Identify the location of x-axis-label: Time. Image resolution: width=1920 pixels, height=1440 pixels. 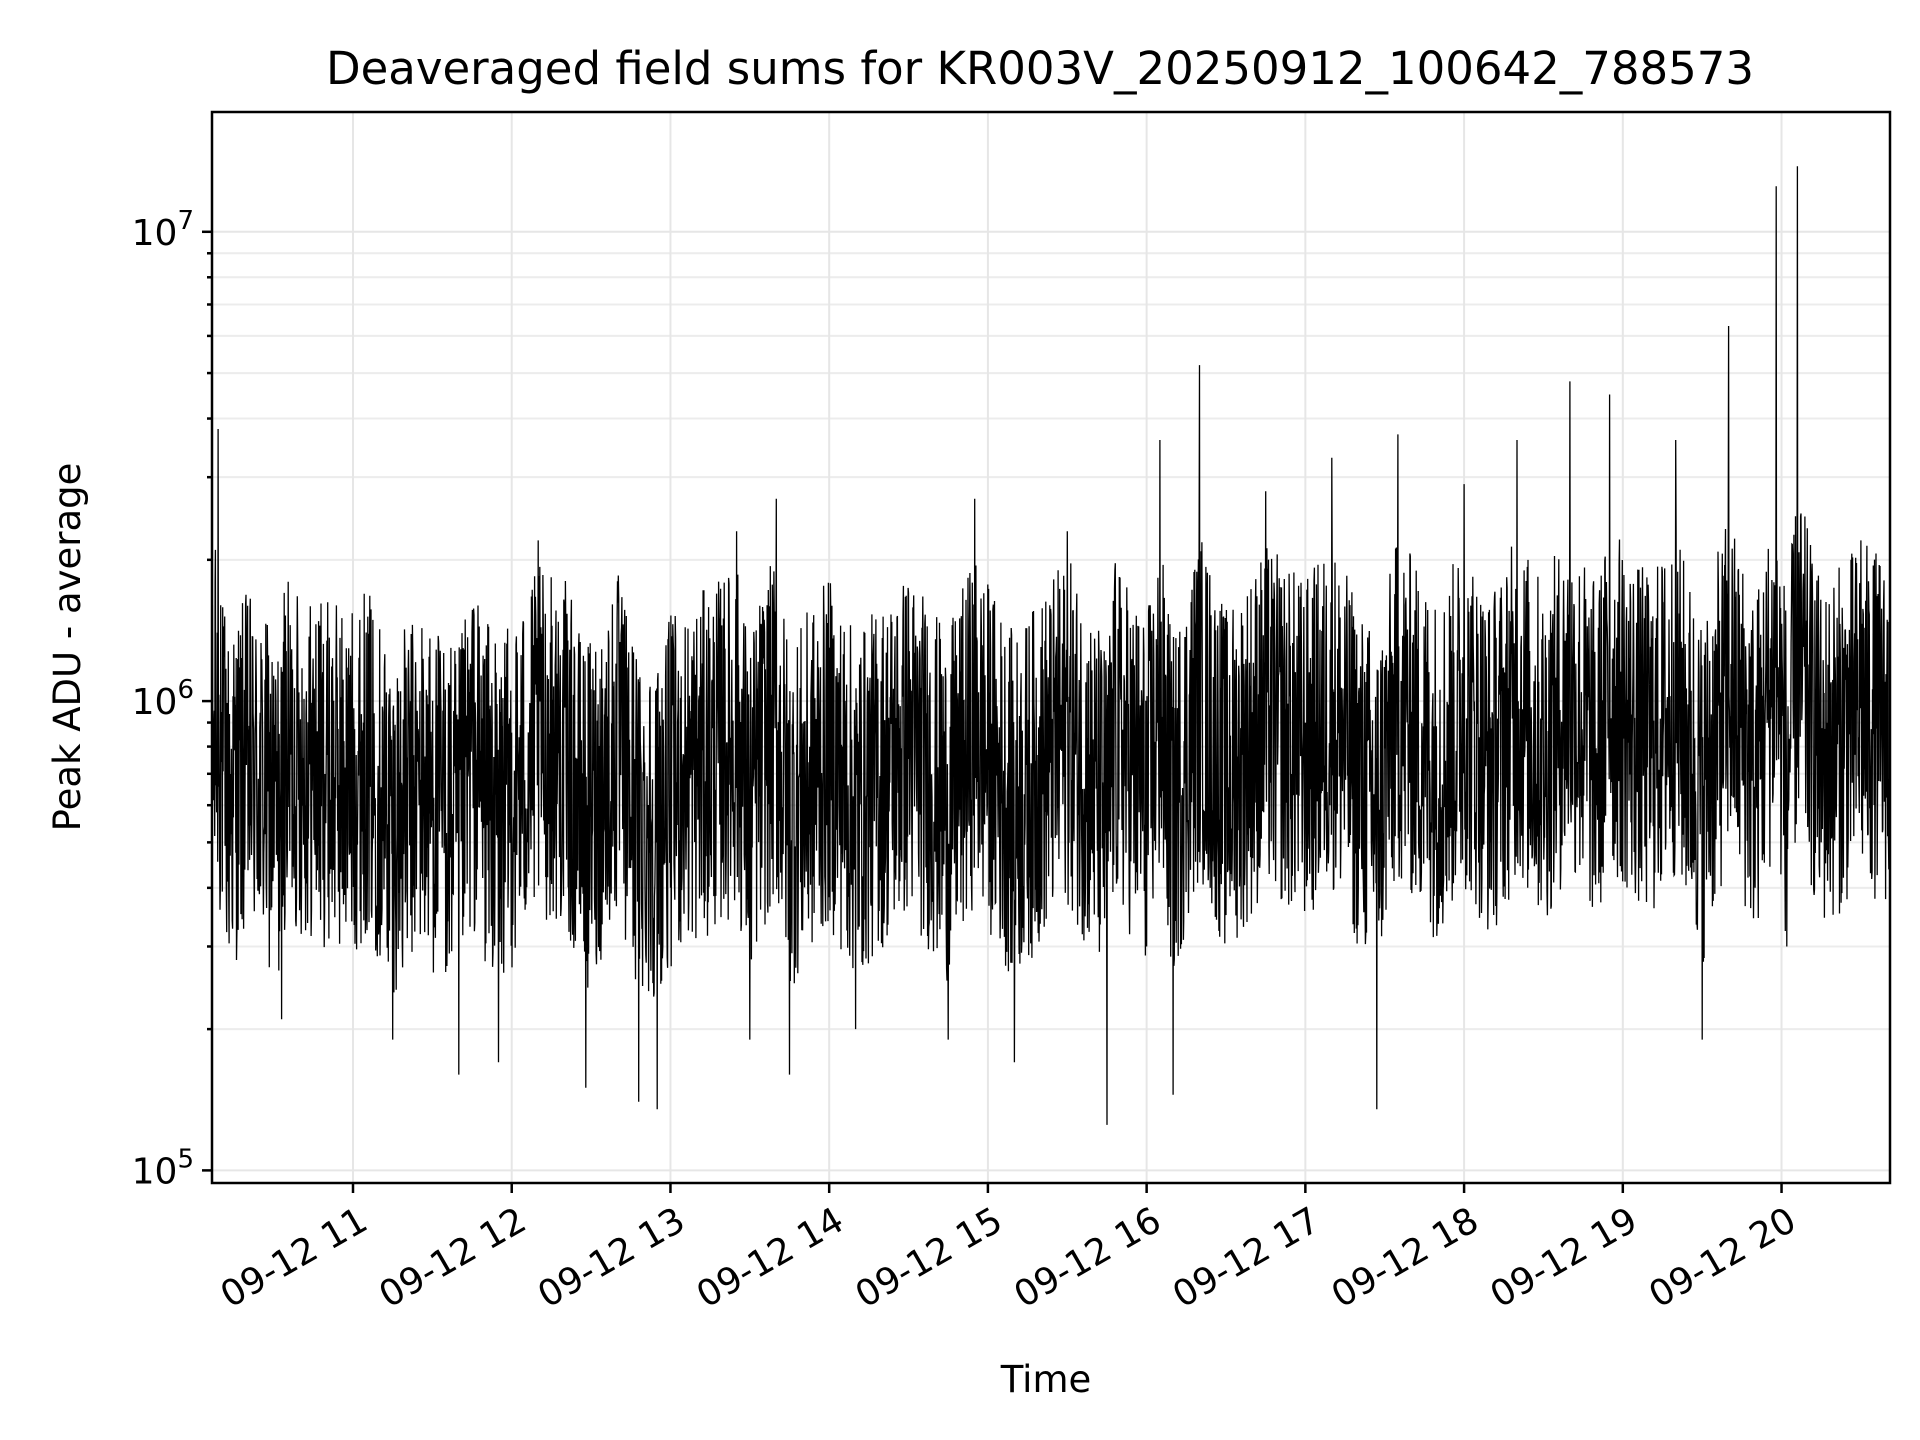
(1046, 1379).